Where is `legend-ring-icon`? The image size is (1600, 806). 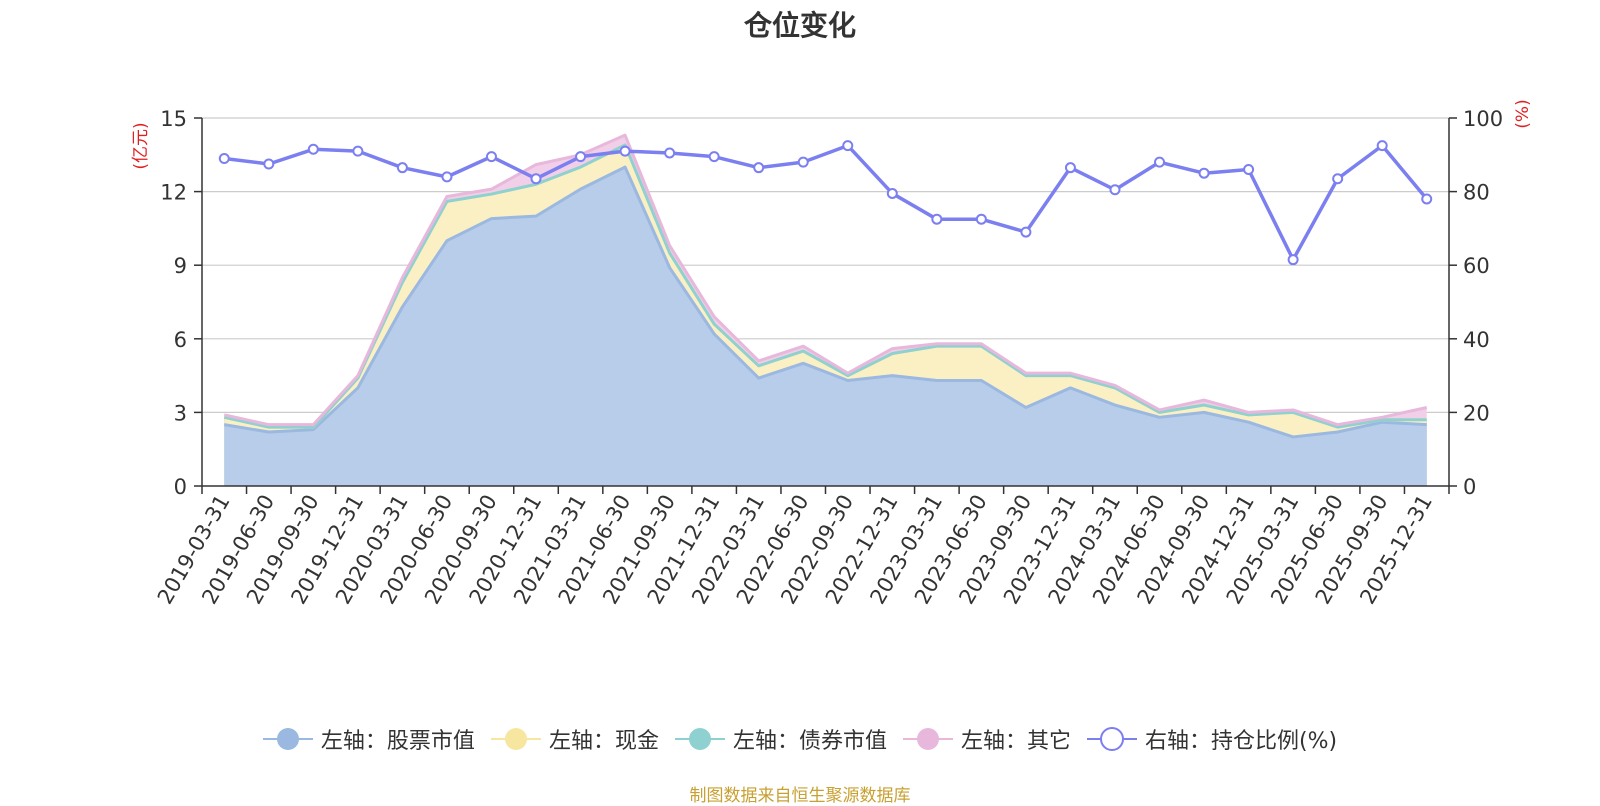
legend-ring-icon is located at coordinates (1111, 739).